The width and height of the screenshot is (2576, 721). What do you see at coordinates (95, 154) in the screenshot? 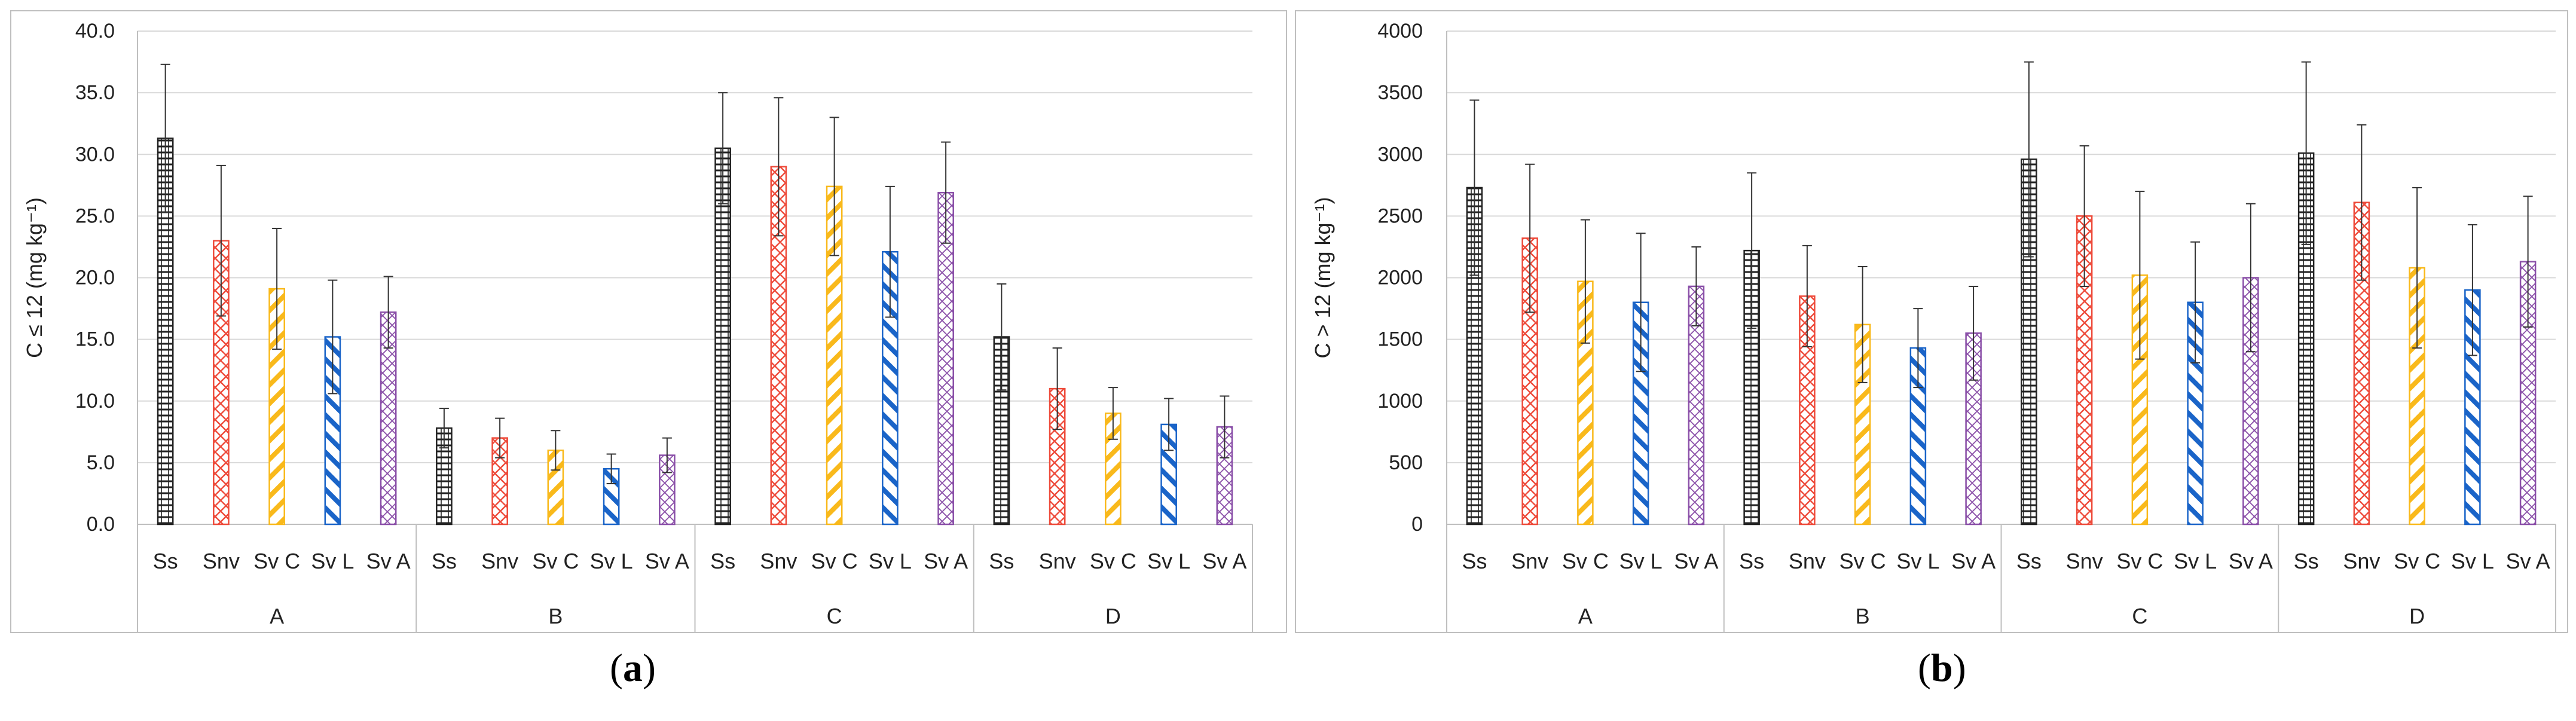
I see `y-tick-label: 30.0` at bounding box center [95, 154].